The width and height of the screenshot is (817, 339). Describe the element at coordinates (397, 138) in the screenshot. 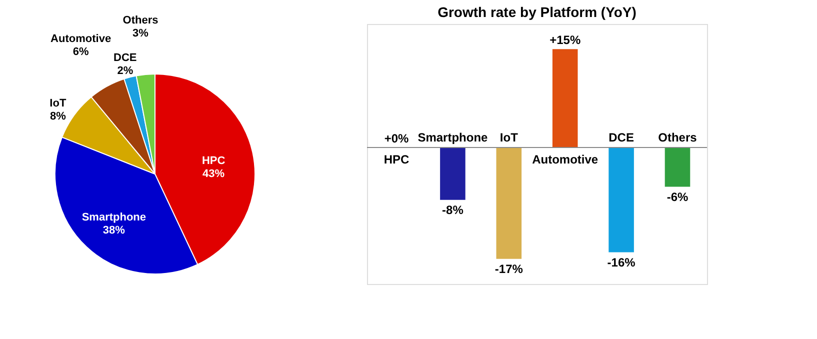

I see `data-label: +0%` at that location.